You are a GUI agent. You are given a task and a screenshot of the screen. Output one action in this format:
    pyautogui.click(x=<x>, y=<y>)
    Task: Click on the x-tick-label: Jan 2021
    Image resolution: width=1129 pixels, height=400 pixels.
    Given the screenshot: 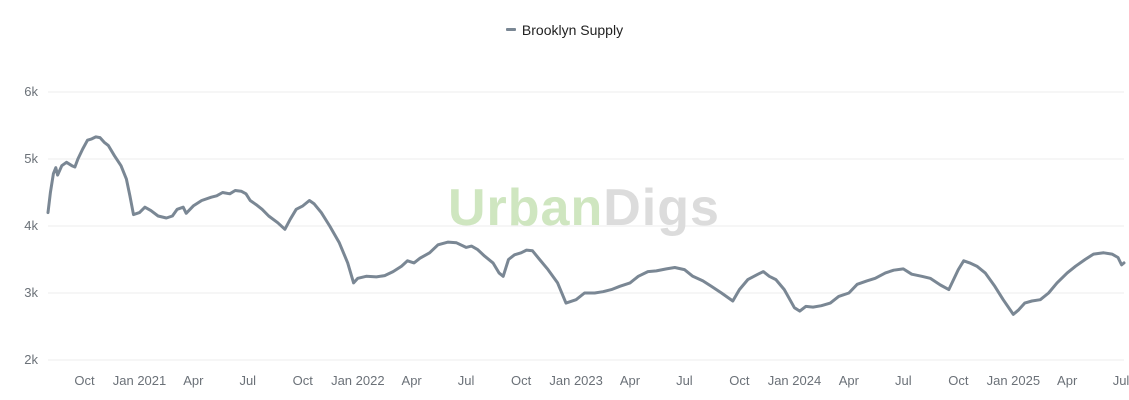 What is the action you would take?
    pyautogui.click(x=140, y=380)
    